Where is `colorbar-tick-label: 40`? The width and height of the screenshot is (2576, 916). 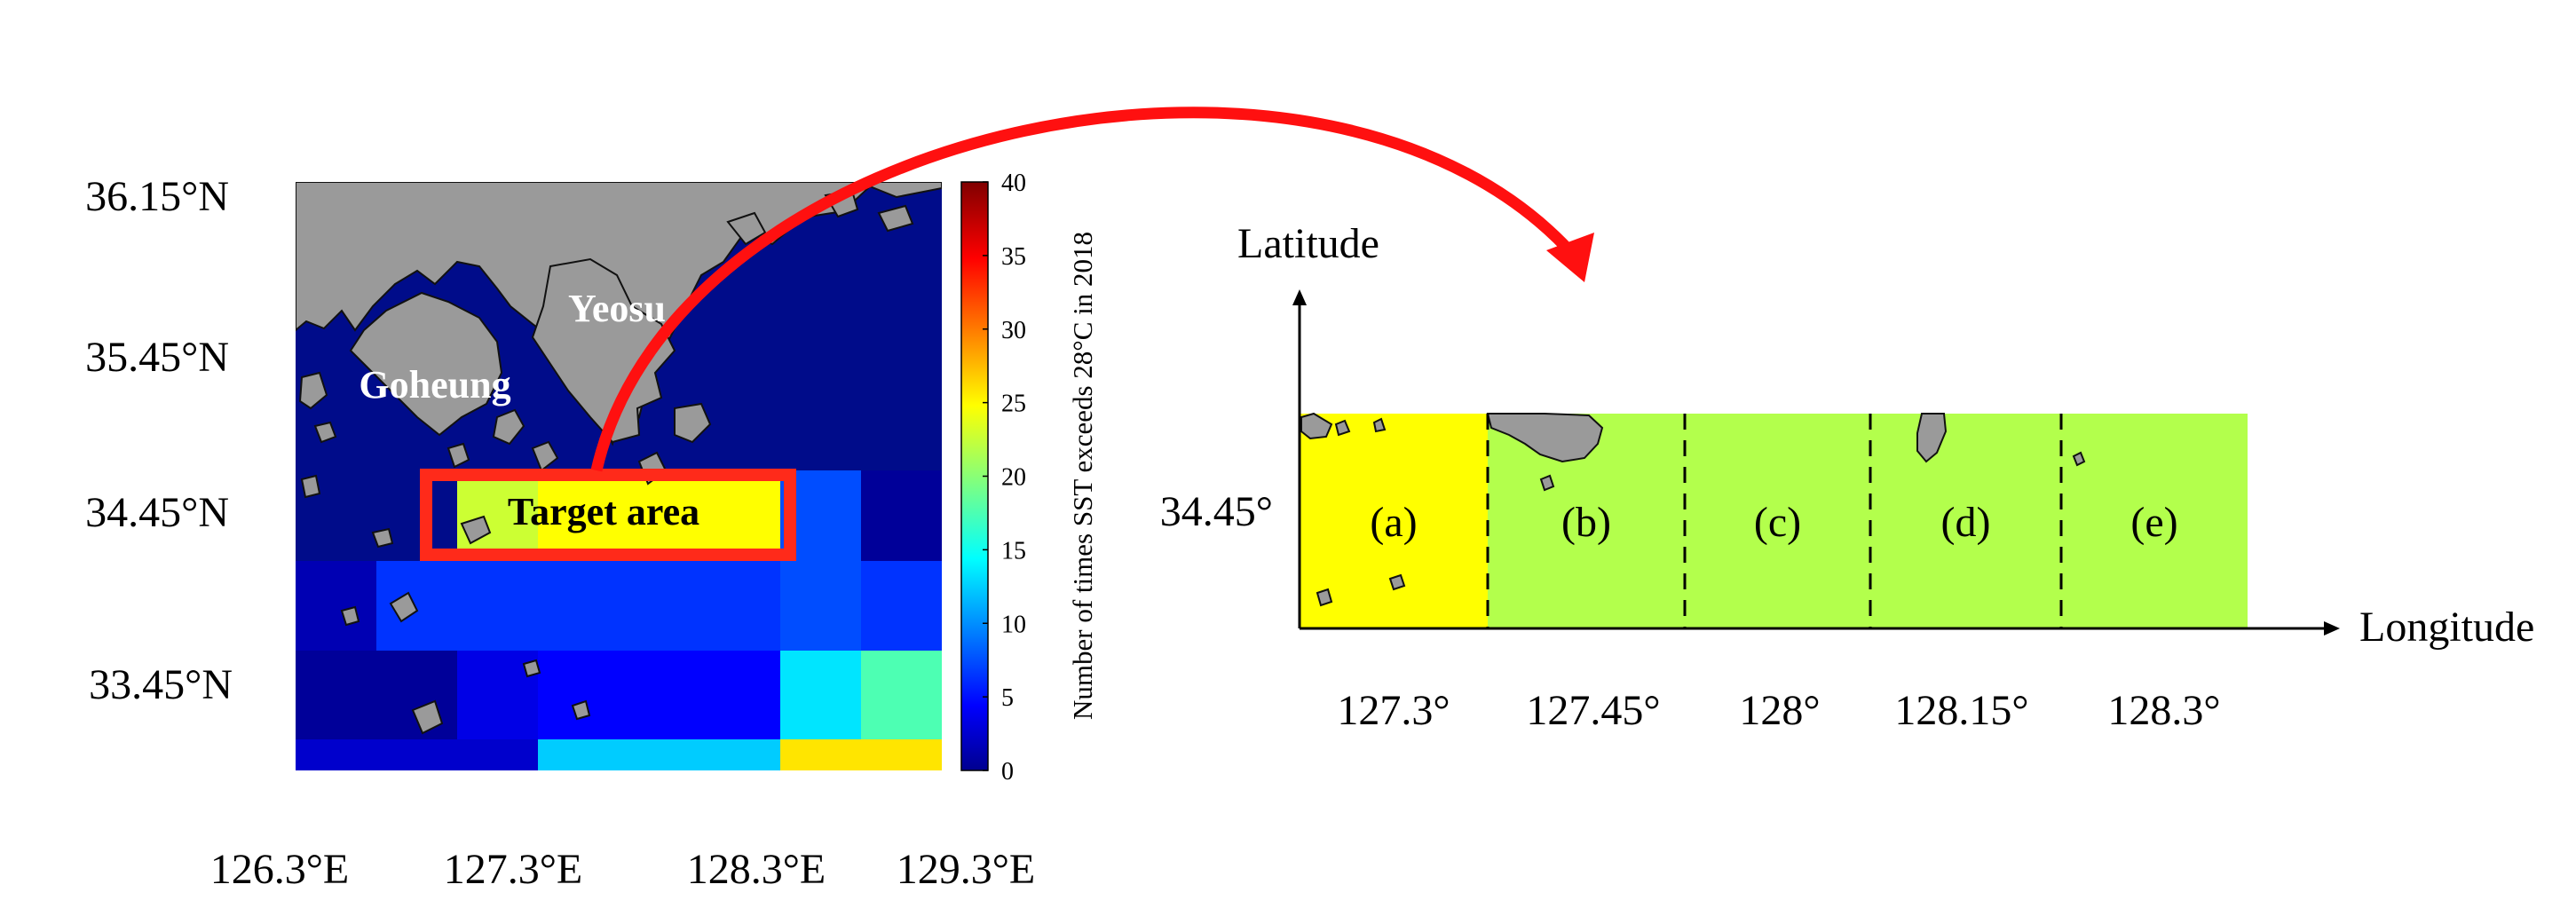
colorbar-tick-label: 40 is located at coordinates (1013, 183).